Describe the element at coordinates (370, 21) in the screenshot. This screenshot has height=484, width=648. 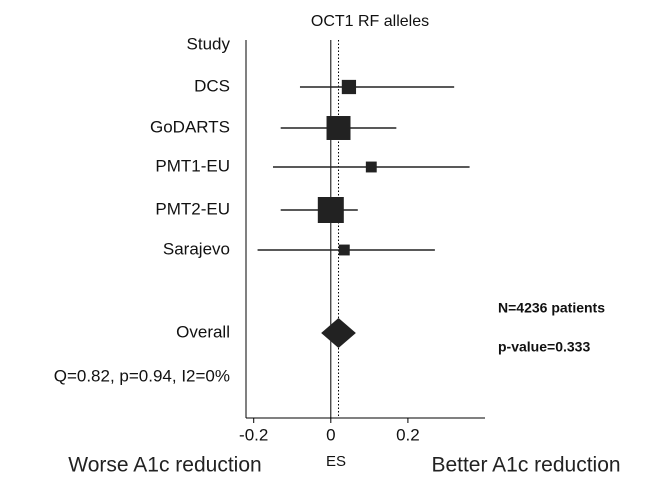
I see `chart-title: OCT1 RF alleles` at that location.